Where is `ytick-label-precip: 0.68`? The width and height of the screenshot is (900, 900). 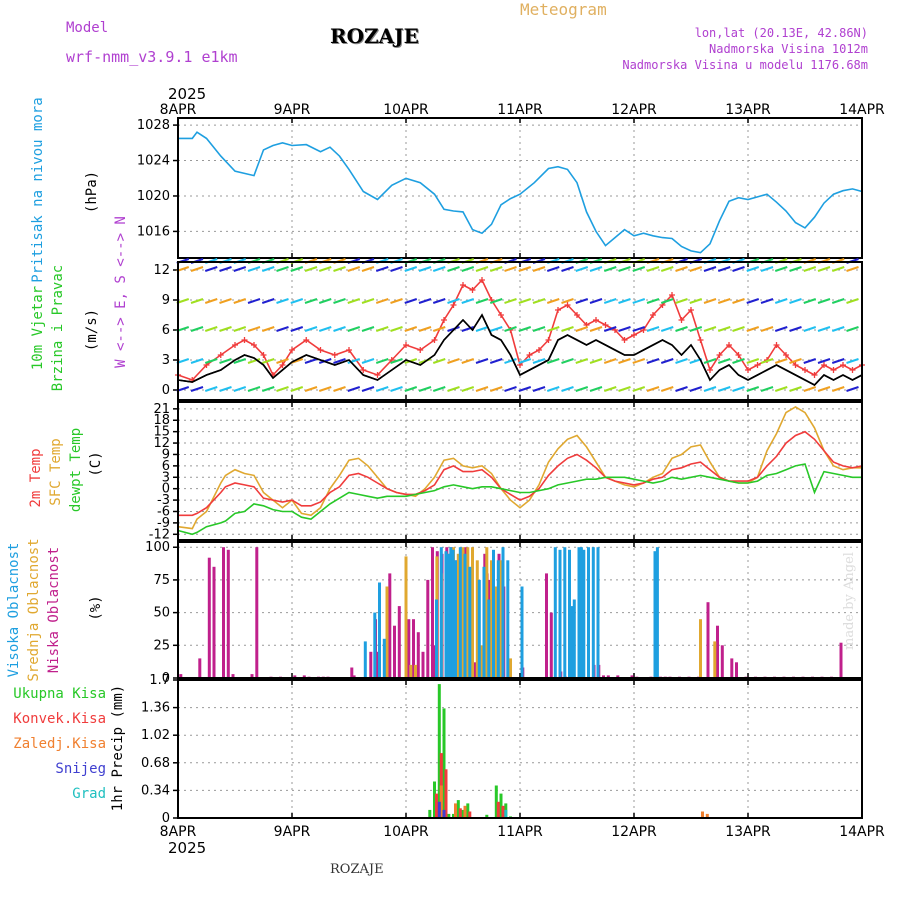 ytick-label-precip: 0.68 is located at coordinates (155, 763).